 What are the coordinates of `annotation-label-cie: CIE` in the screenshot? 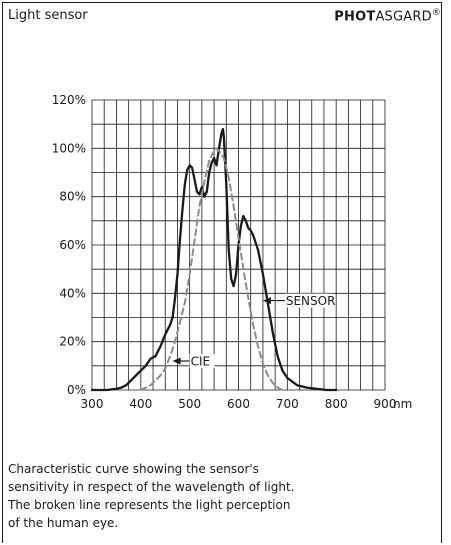 It's located at (201, 362).